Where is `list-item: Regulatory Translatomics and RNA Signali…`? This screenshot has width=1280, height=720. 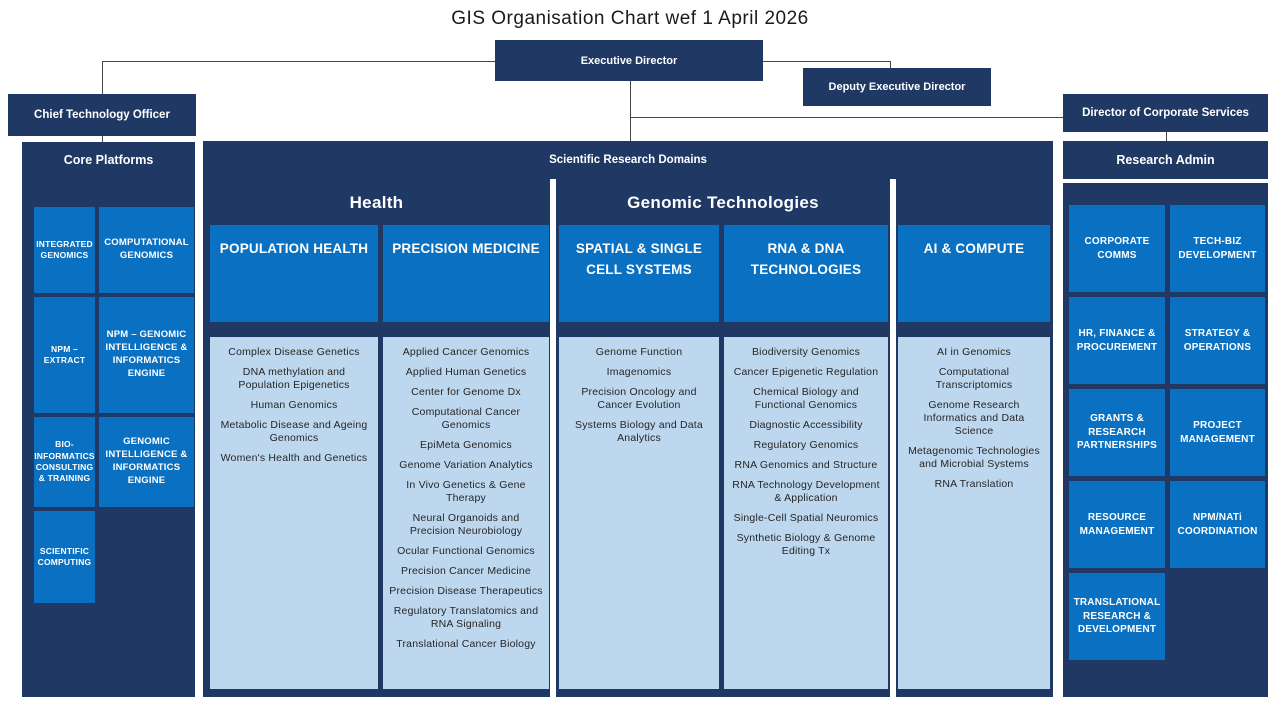
list-item: Regulatory Translatomics and RNA Signali… is located at coordinates (466, 618).